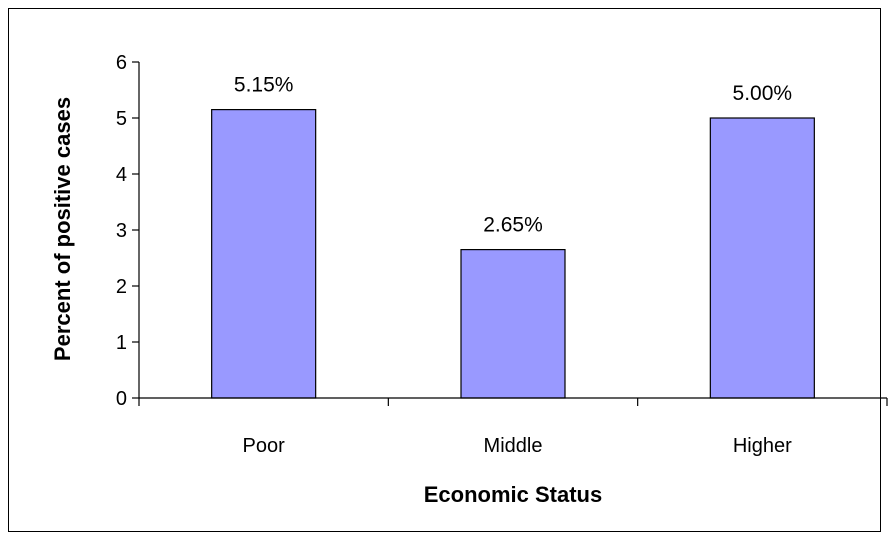  I want to click on data-label-higher: 5.00%, so click(763, 93).